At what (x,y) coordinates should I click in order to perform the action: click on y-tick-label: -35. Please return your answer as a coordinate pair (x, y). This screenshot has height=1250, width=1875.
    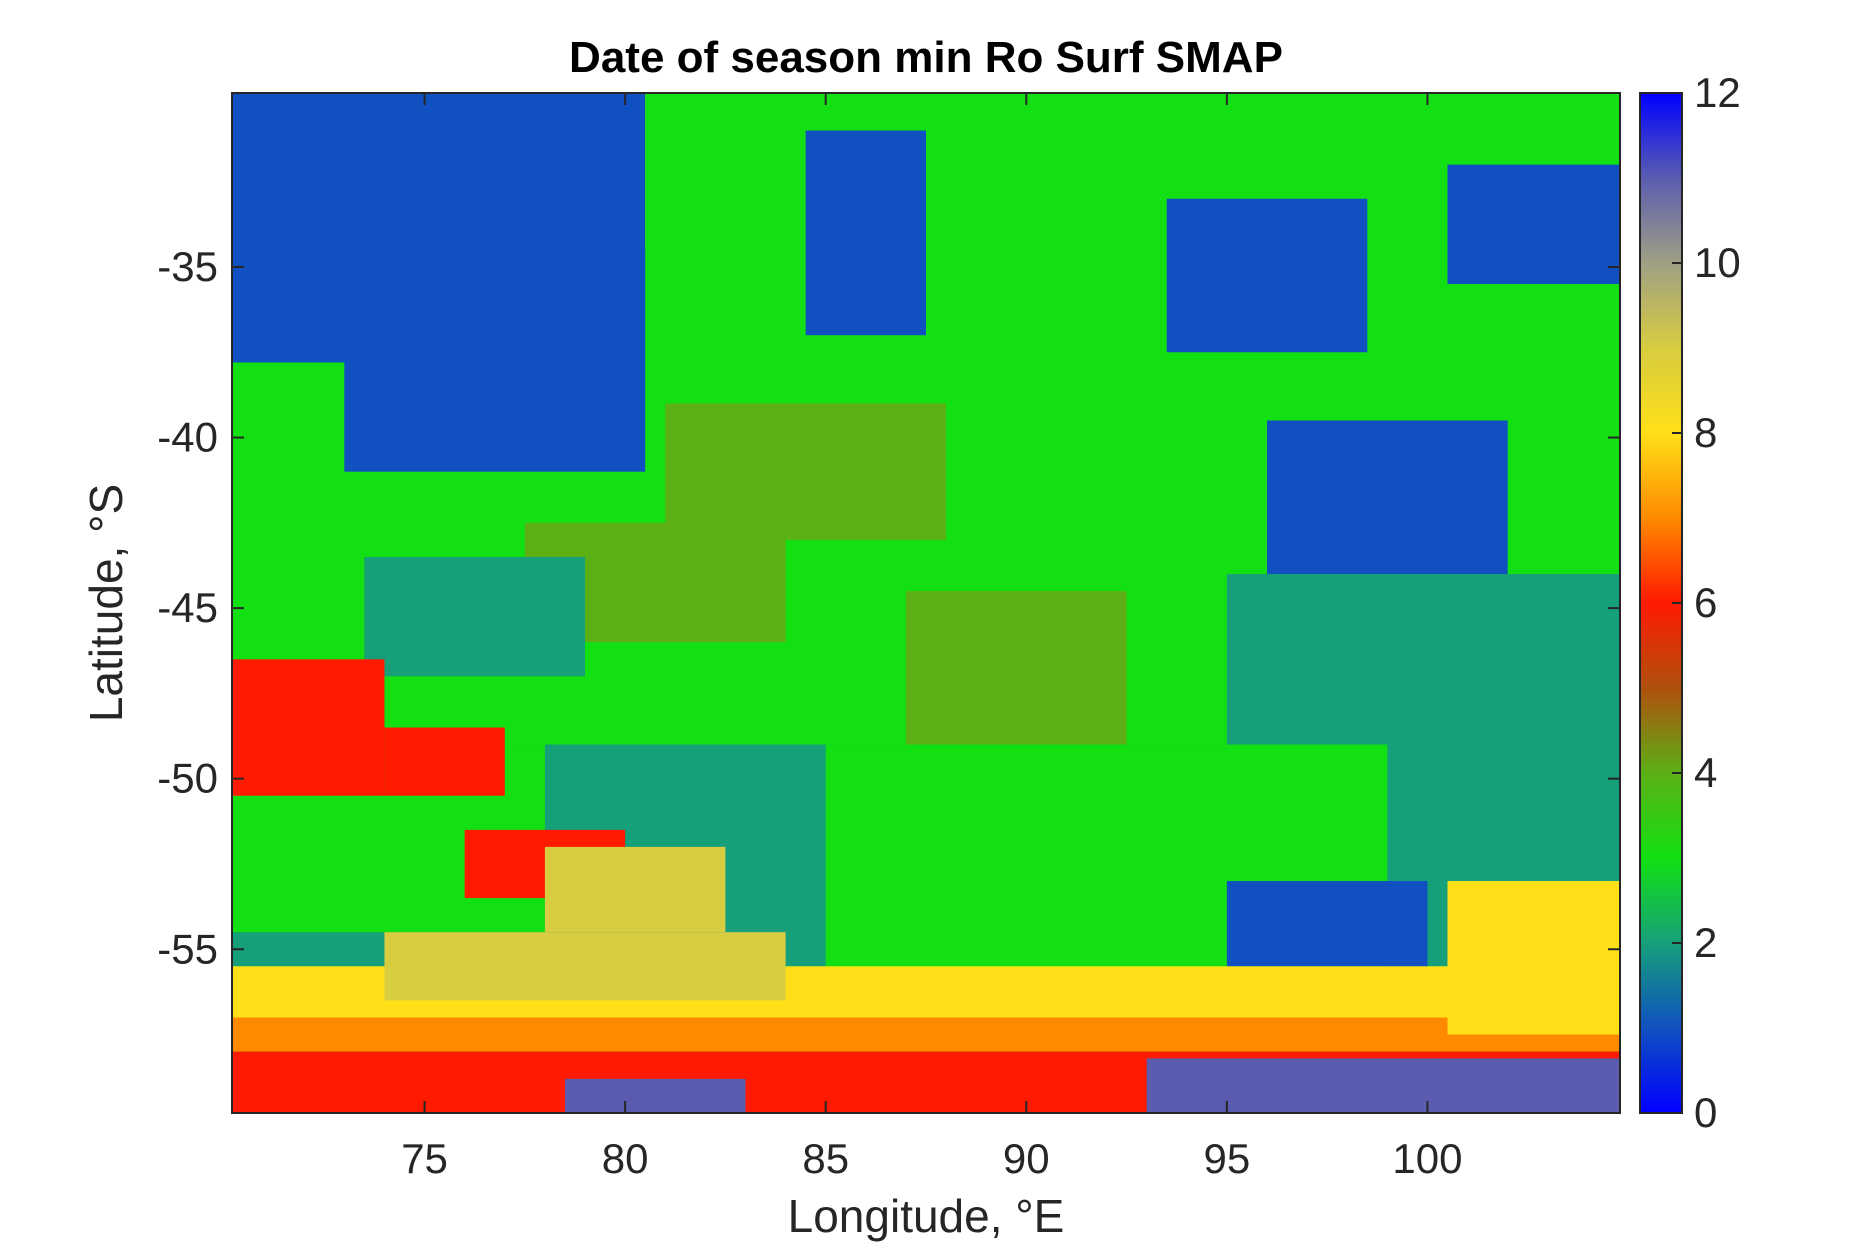
    Looking at the image, I should click on (187, 266).